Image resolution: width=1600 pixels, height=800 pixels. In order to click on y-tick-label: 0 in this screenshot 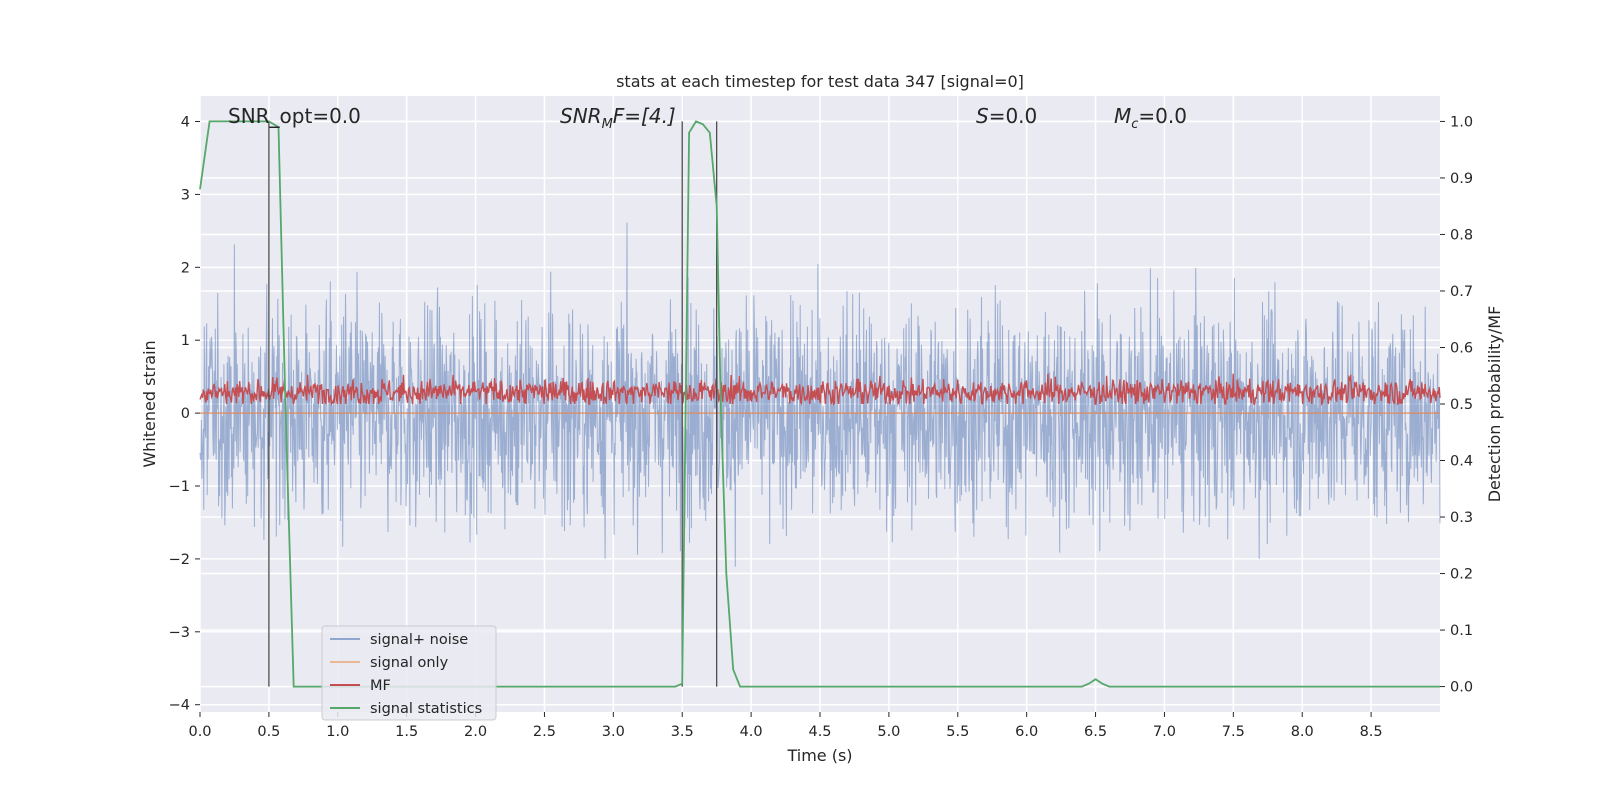, I will do `click(185, 414)`.